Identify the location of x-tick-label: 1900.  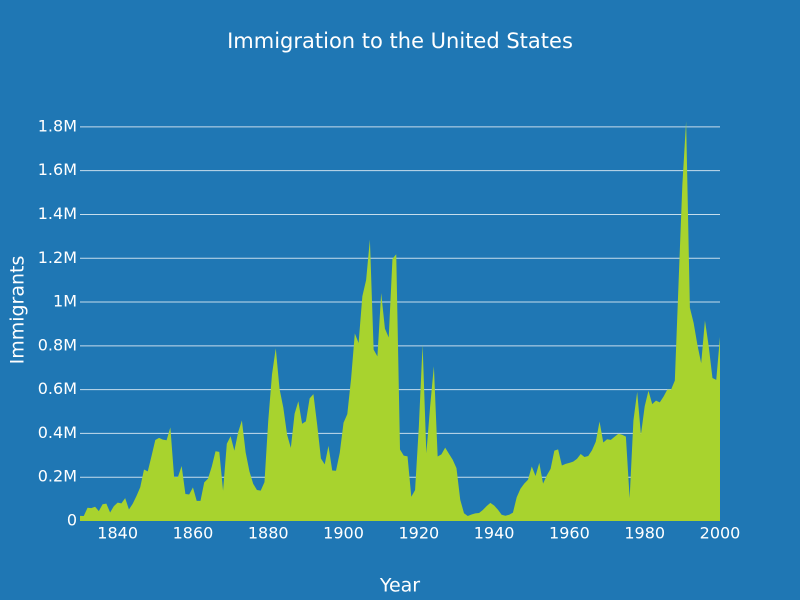
(343, 533).